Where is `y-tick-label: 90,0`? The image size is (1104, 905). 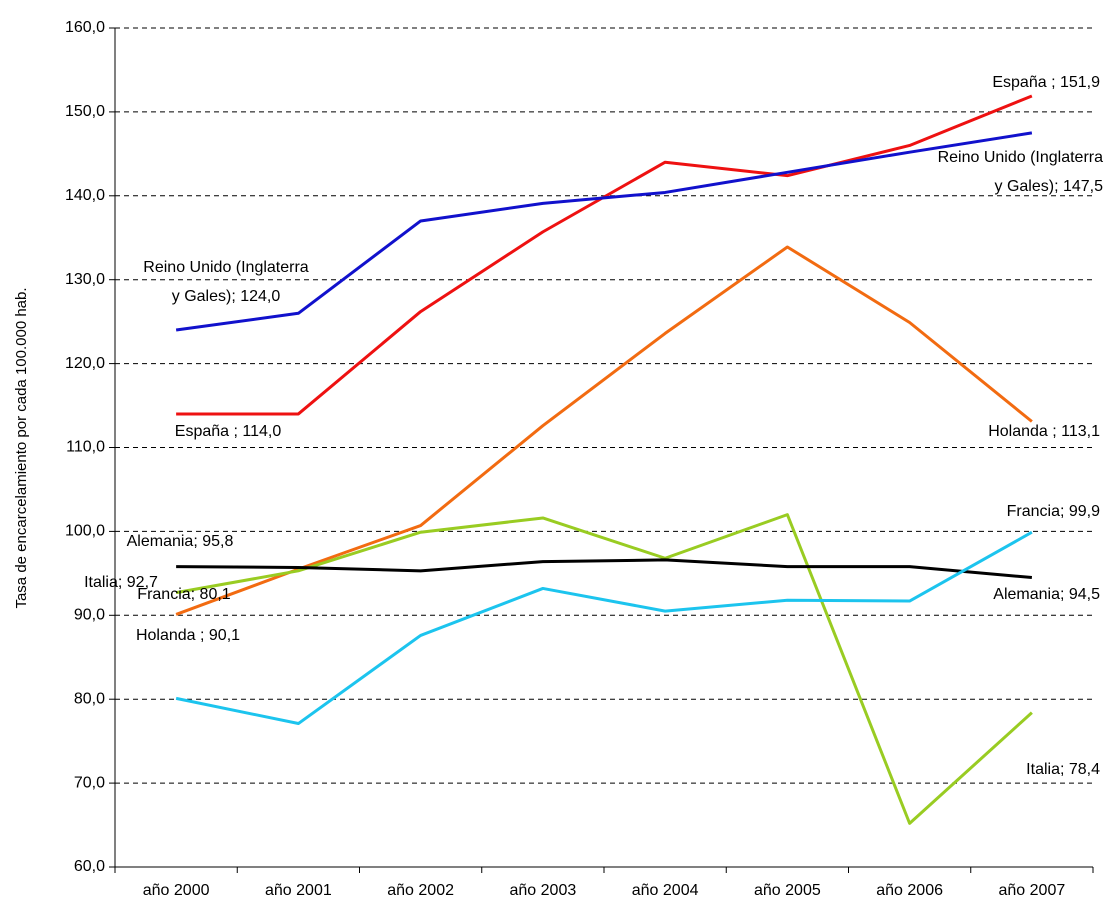 y-tick-label: 90,0 is located at coordinates (89, 615).